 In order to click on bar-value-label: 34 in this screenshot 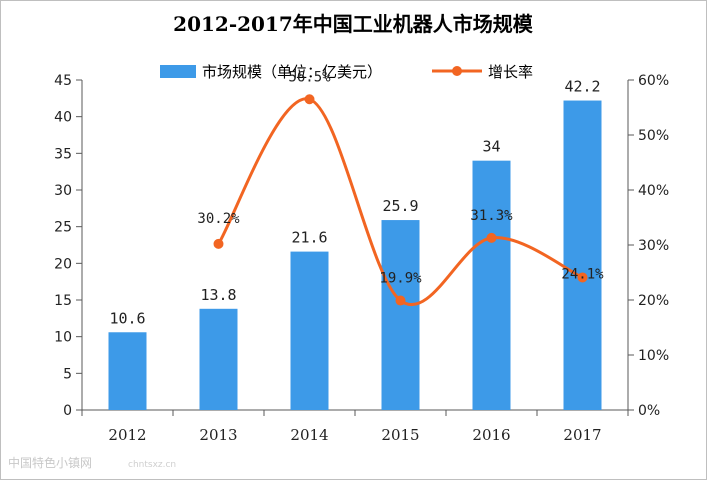, I will do `click(491, 147)`.